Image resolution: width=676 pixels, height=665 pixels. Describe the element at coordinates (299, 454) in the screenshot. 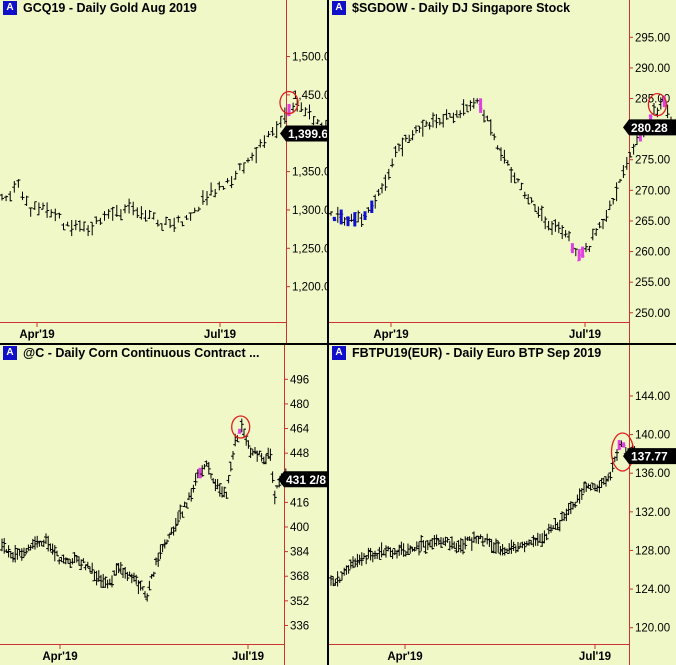

I see `y-tick-label: 448` at that location.